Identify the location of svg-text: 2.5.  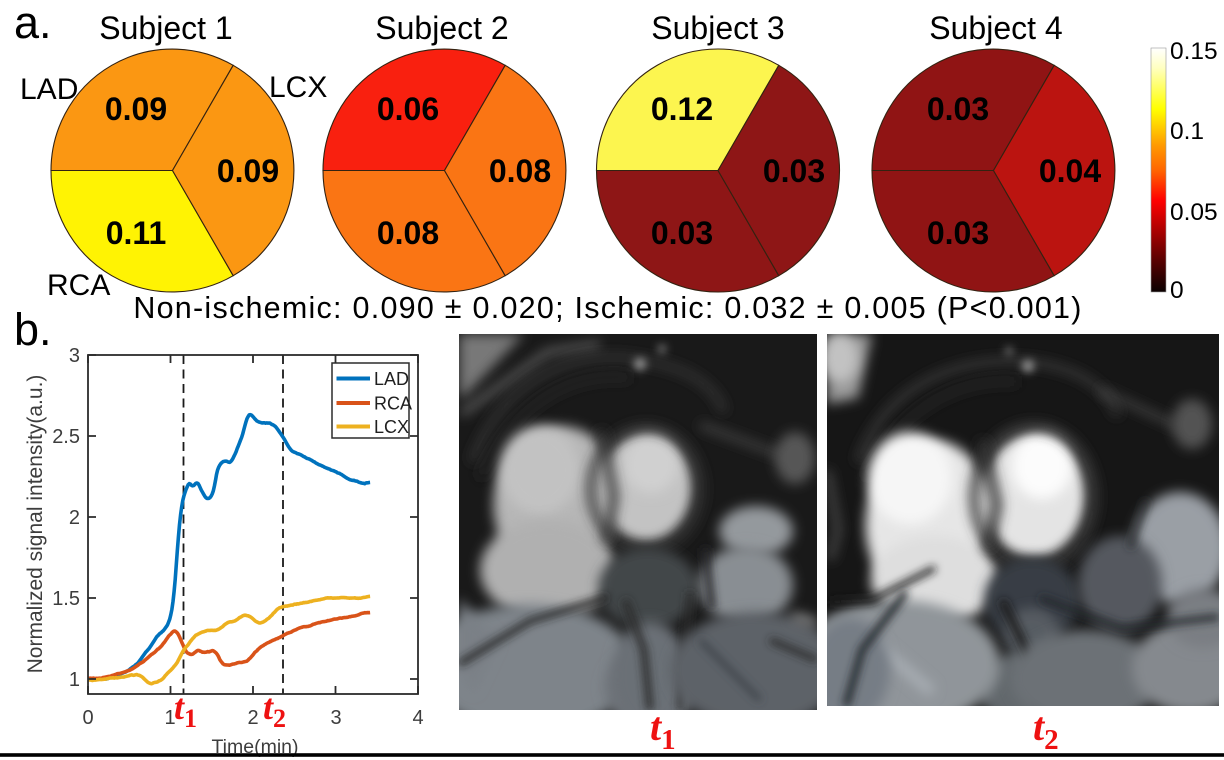
(66, 437).